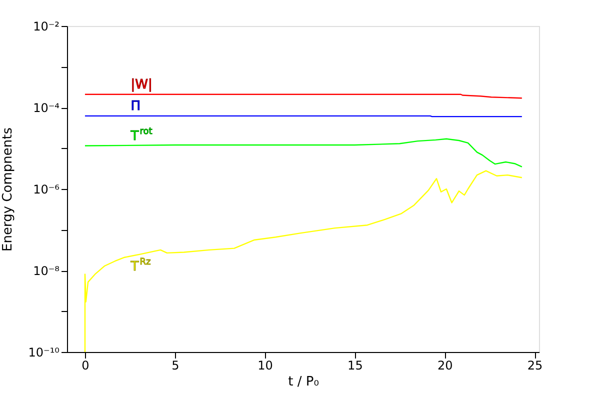 This screenshot has width=600, height=400. Describe the element at coordinates (265, 365) in the screenshot. I see `x-tick-label: 10` at that location.